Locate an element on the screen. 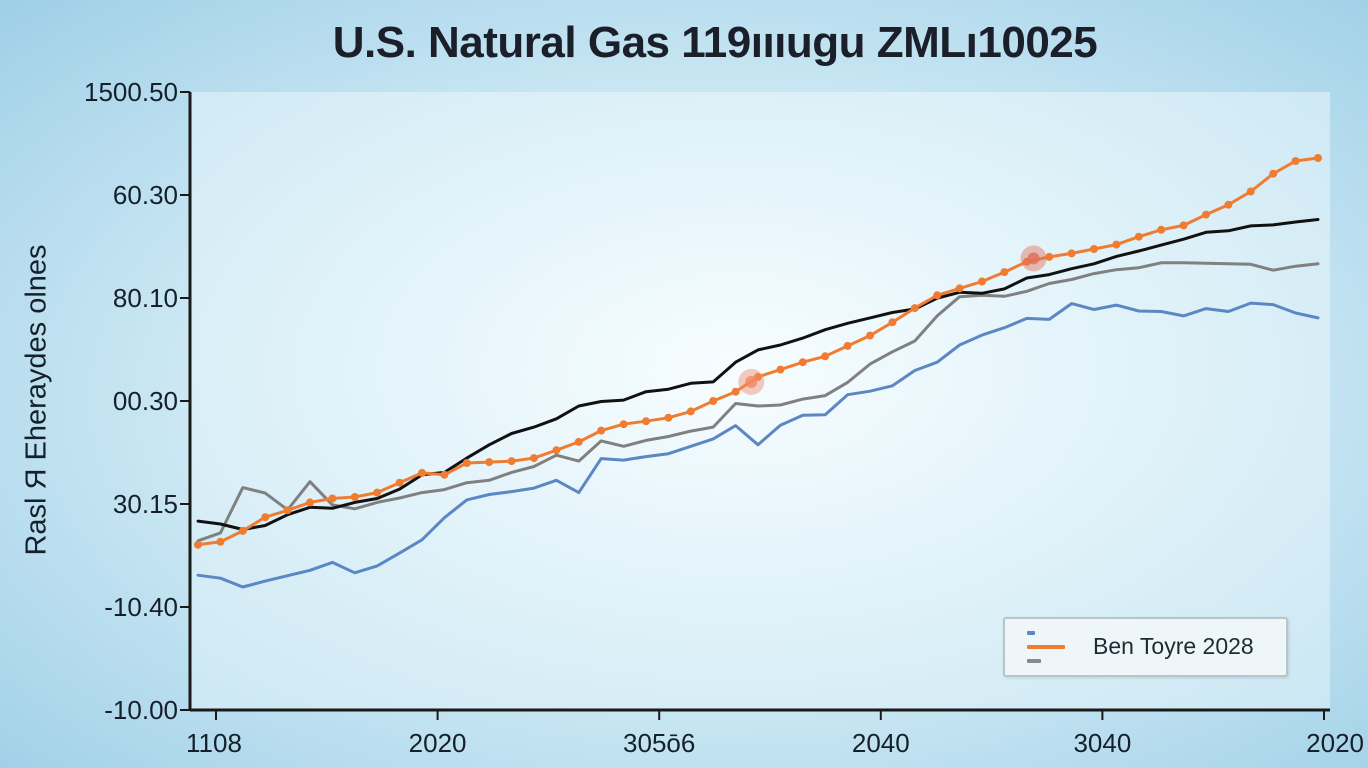 The image size is (1368, 768). x-tick-label: 3040 is located at coordinates (1102, 743).